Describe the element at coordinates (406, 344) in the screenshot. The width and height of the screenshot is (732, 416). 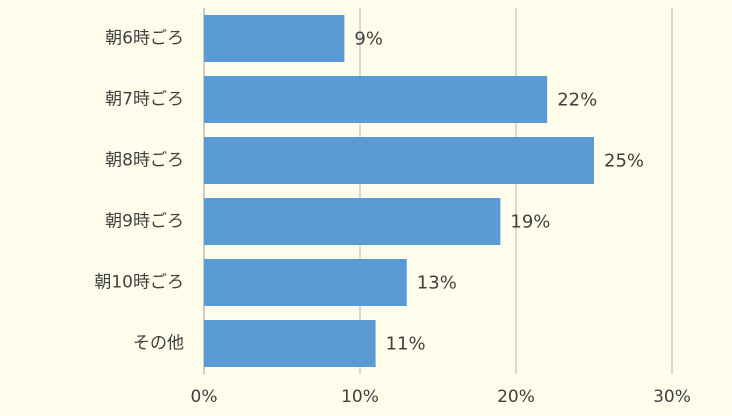
I see `value-label: 11%` at that location.